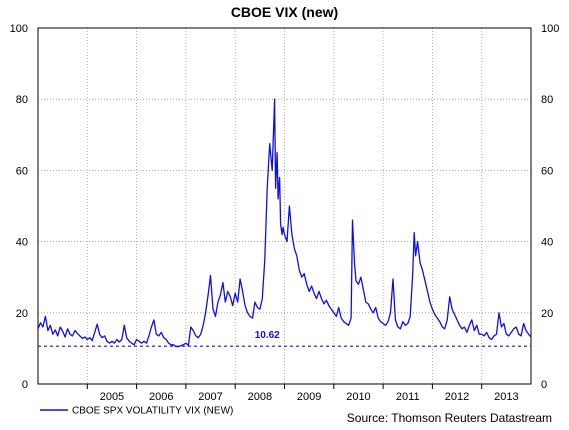  What do you see at coordinates (22, 314) in the screenshot?
I see `y-tick-label-left: 20` at bounding box center [22, 314].